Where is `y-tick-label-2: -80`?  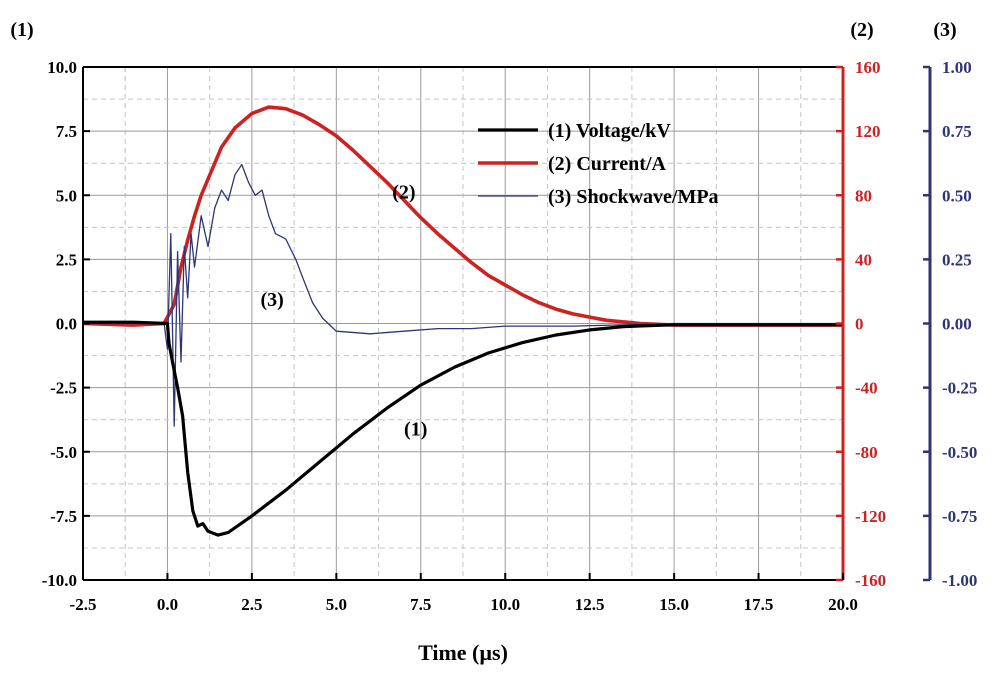 y-tick-label-2: -80 is located at coordinates (866, 452).